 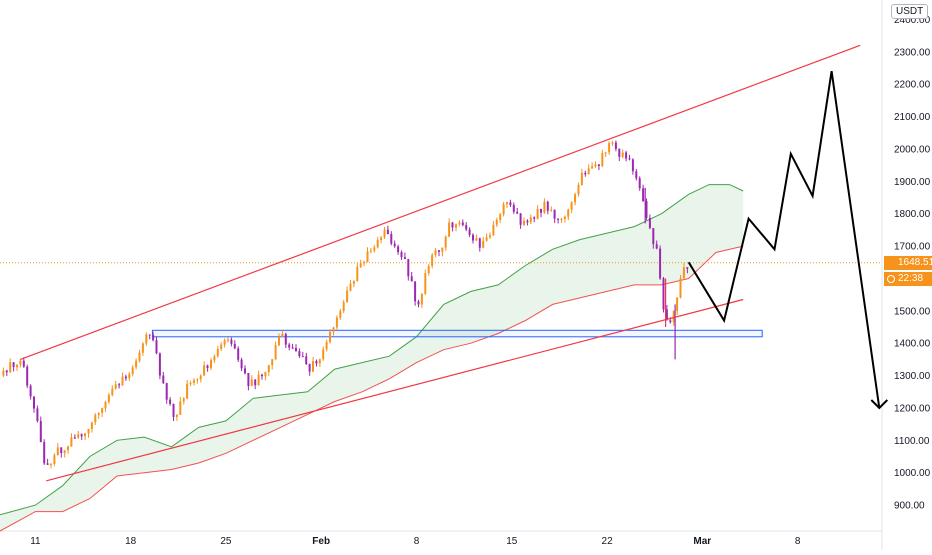 I want to click on time-tick-label: Feb, so click(x=321, y=541).